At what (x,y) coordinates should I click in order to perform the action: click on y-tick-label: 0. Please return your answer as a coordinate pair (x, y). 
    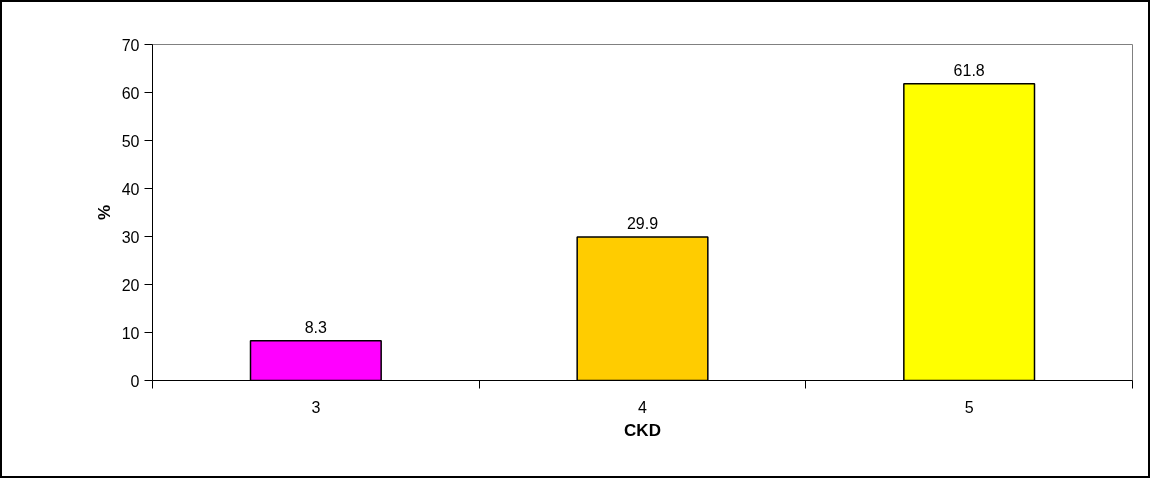
    Looking at the image, I should click on (135, 381).